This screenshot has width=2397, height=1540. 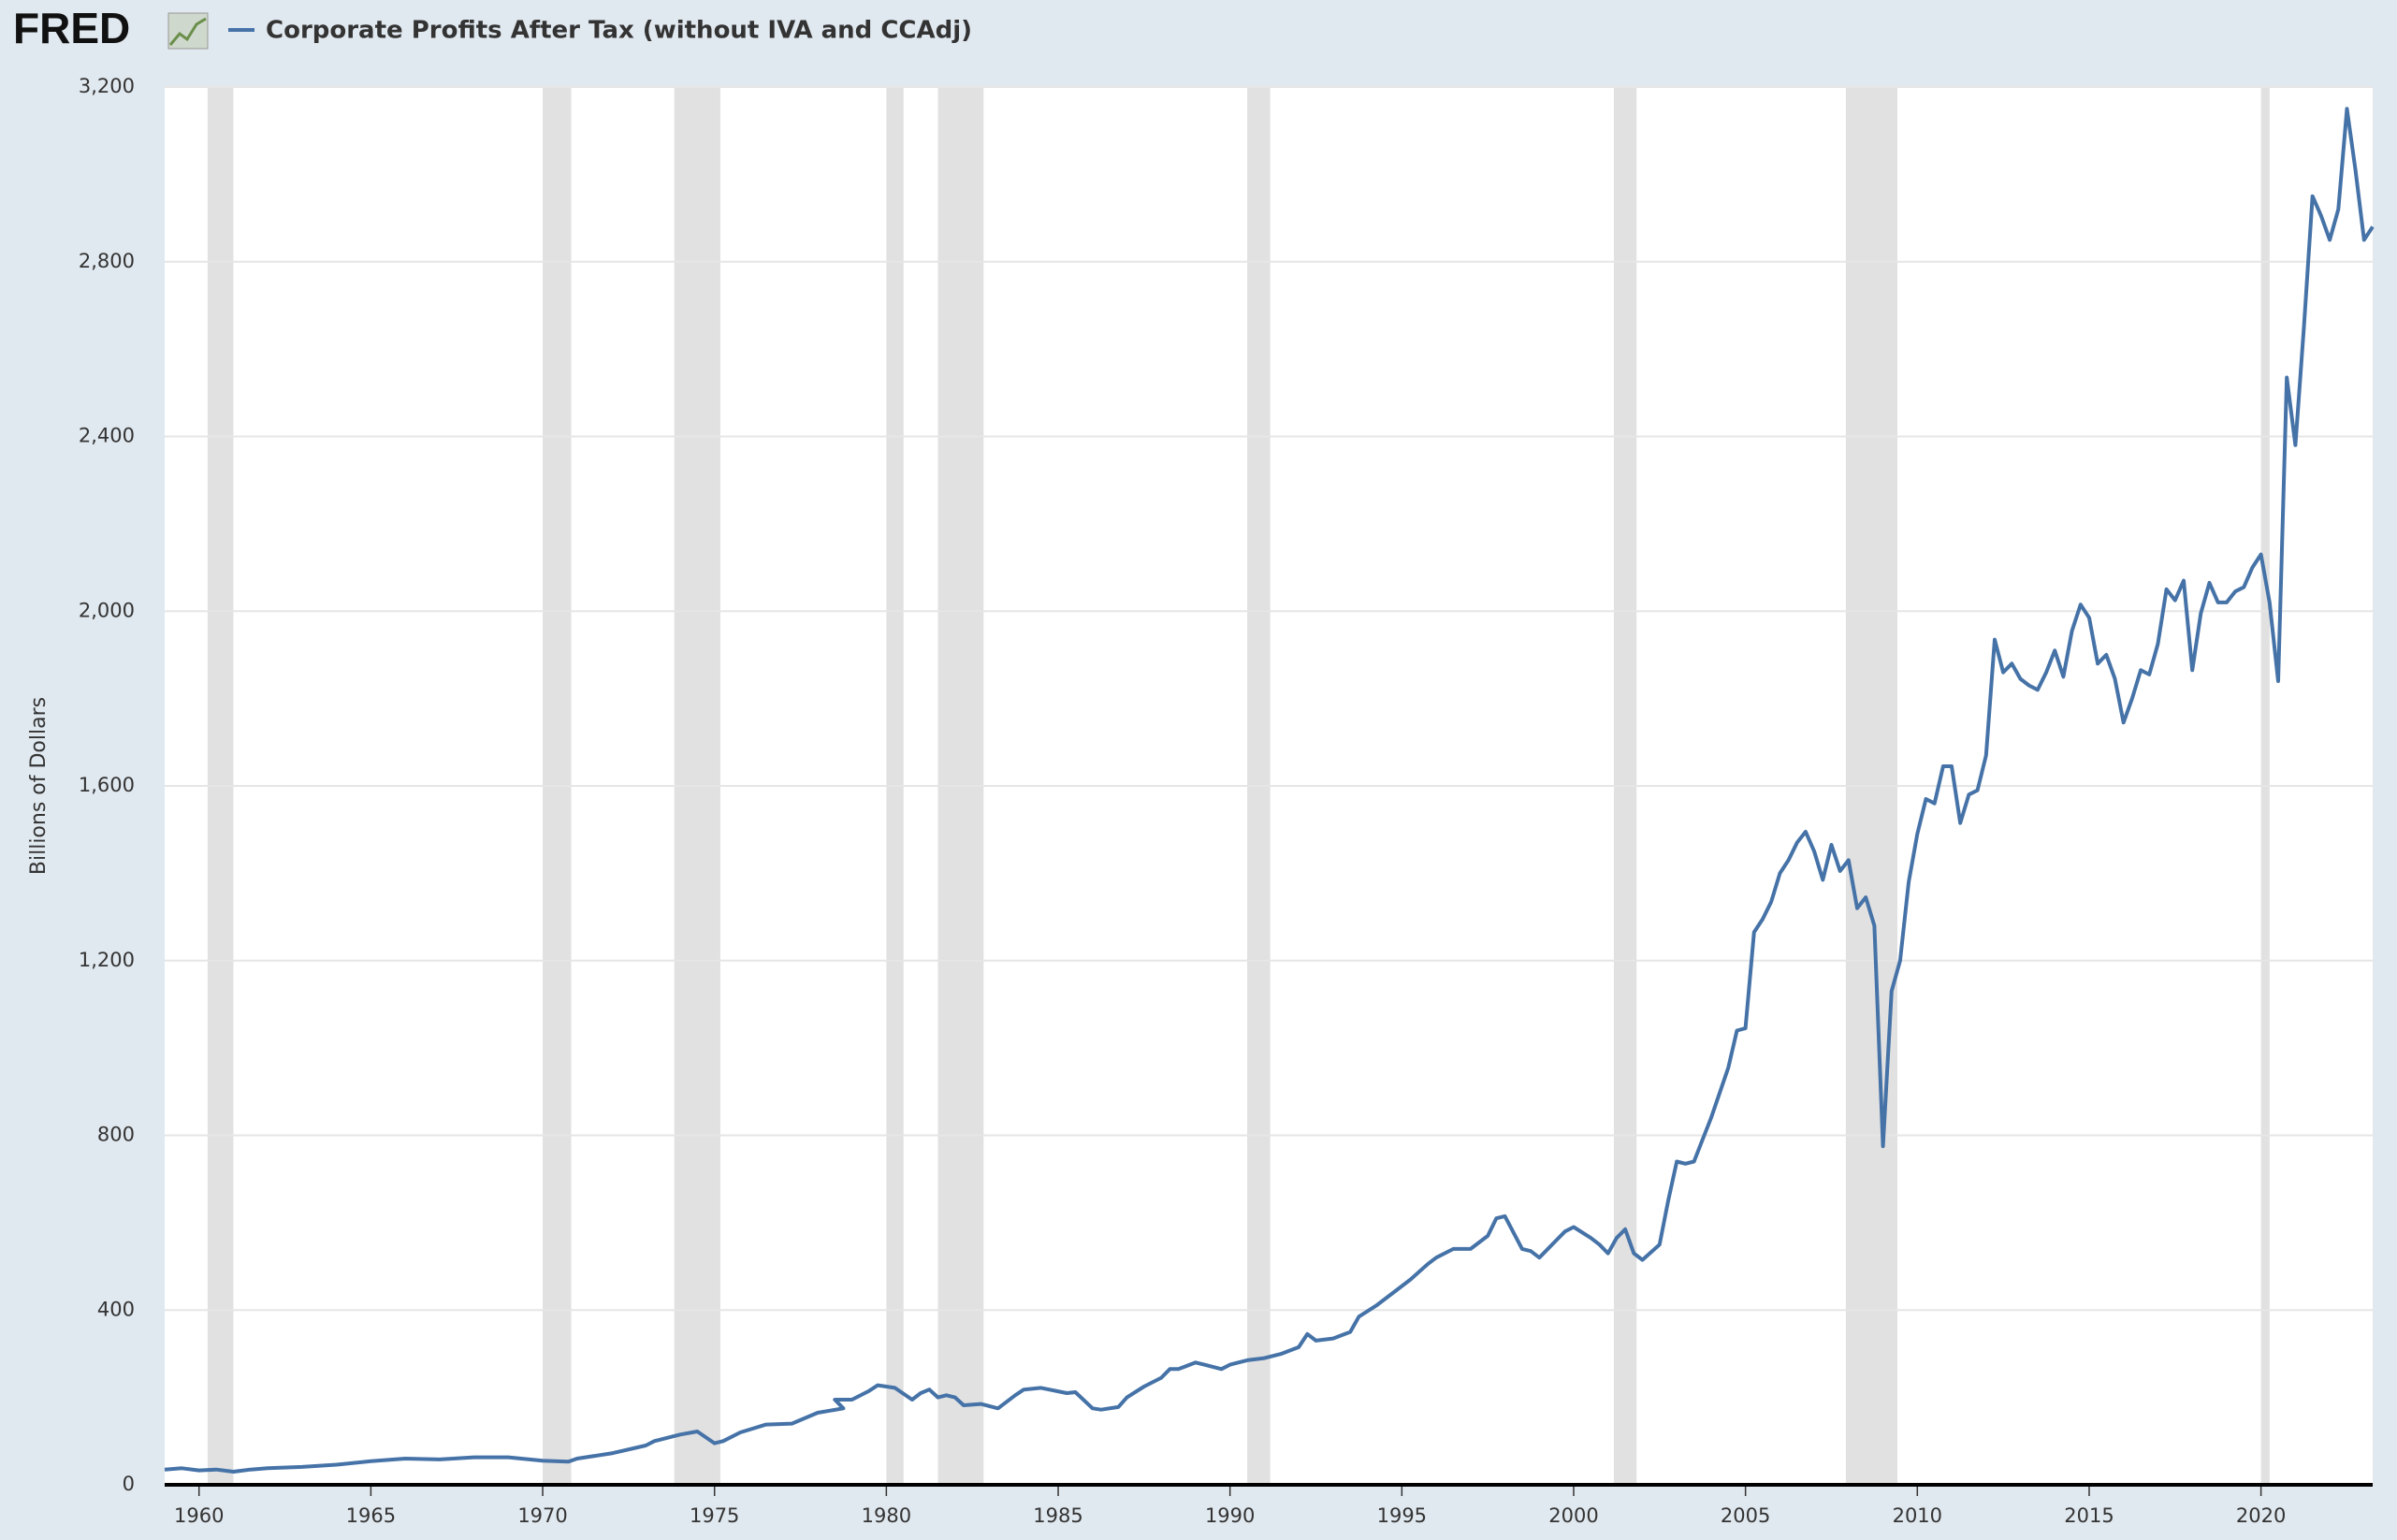 I want to click on y-tick-label: 2,400, so click(x=107, y=436).